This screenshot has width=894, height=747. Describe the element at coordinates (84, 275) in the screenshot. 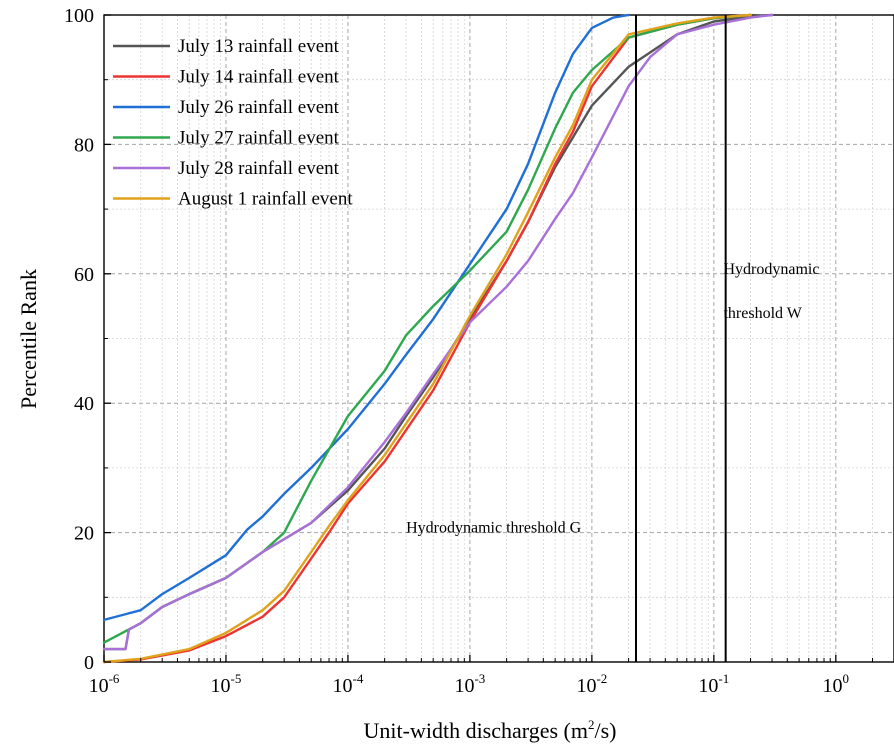

I see `y-tick-label: 60` at that location.